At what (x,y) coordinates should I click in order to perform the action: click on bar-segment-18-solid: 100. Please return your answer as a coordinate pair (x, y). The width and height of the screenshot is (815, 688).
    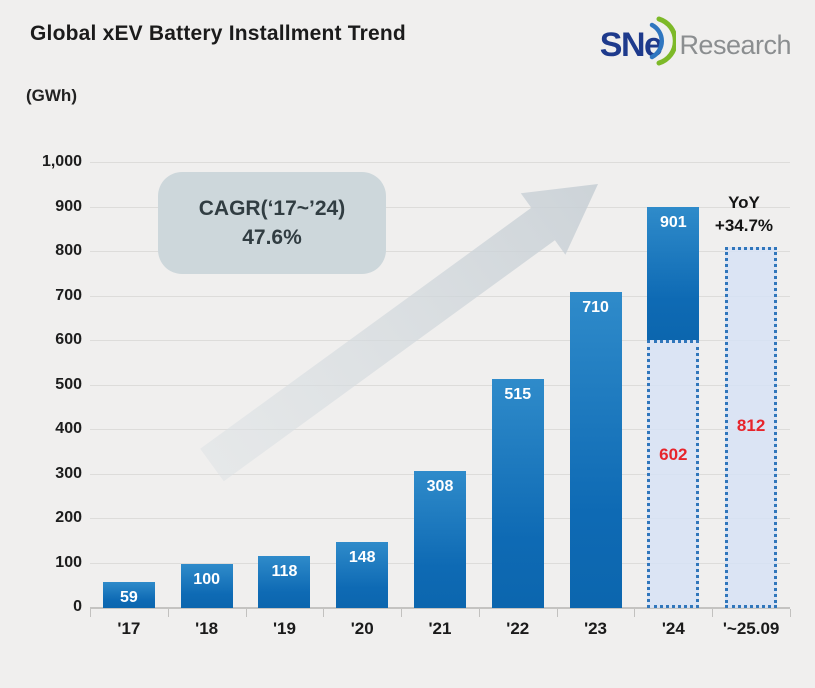
    Looking at the image, I should click on (206, 585).